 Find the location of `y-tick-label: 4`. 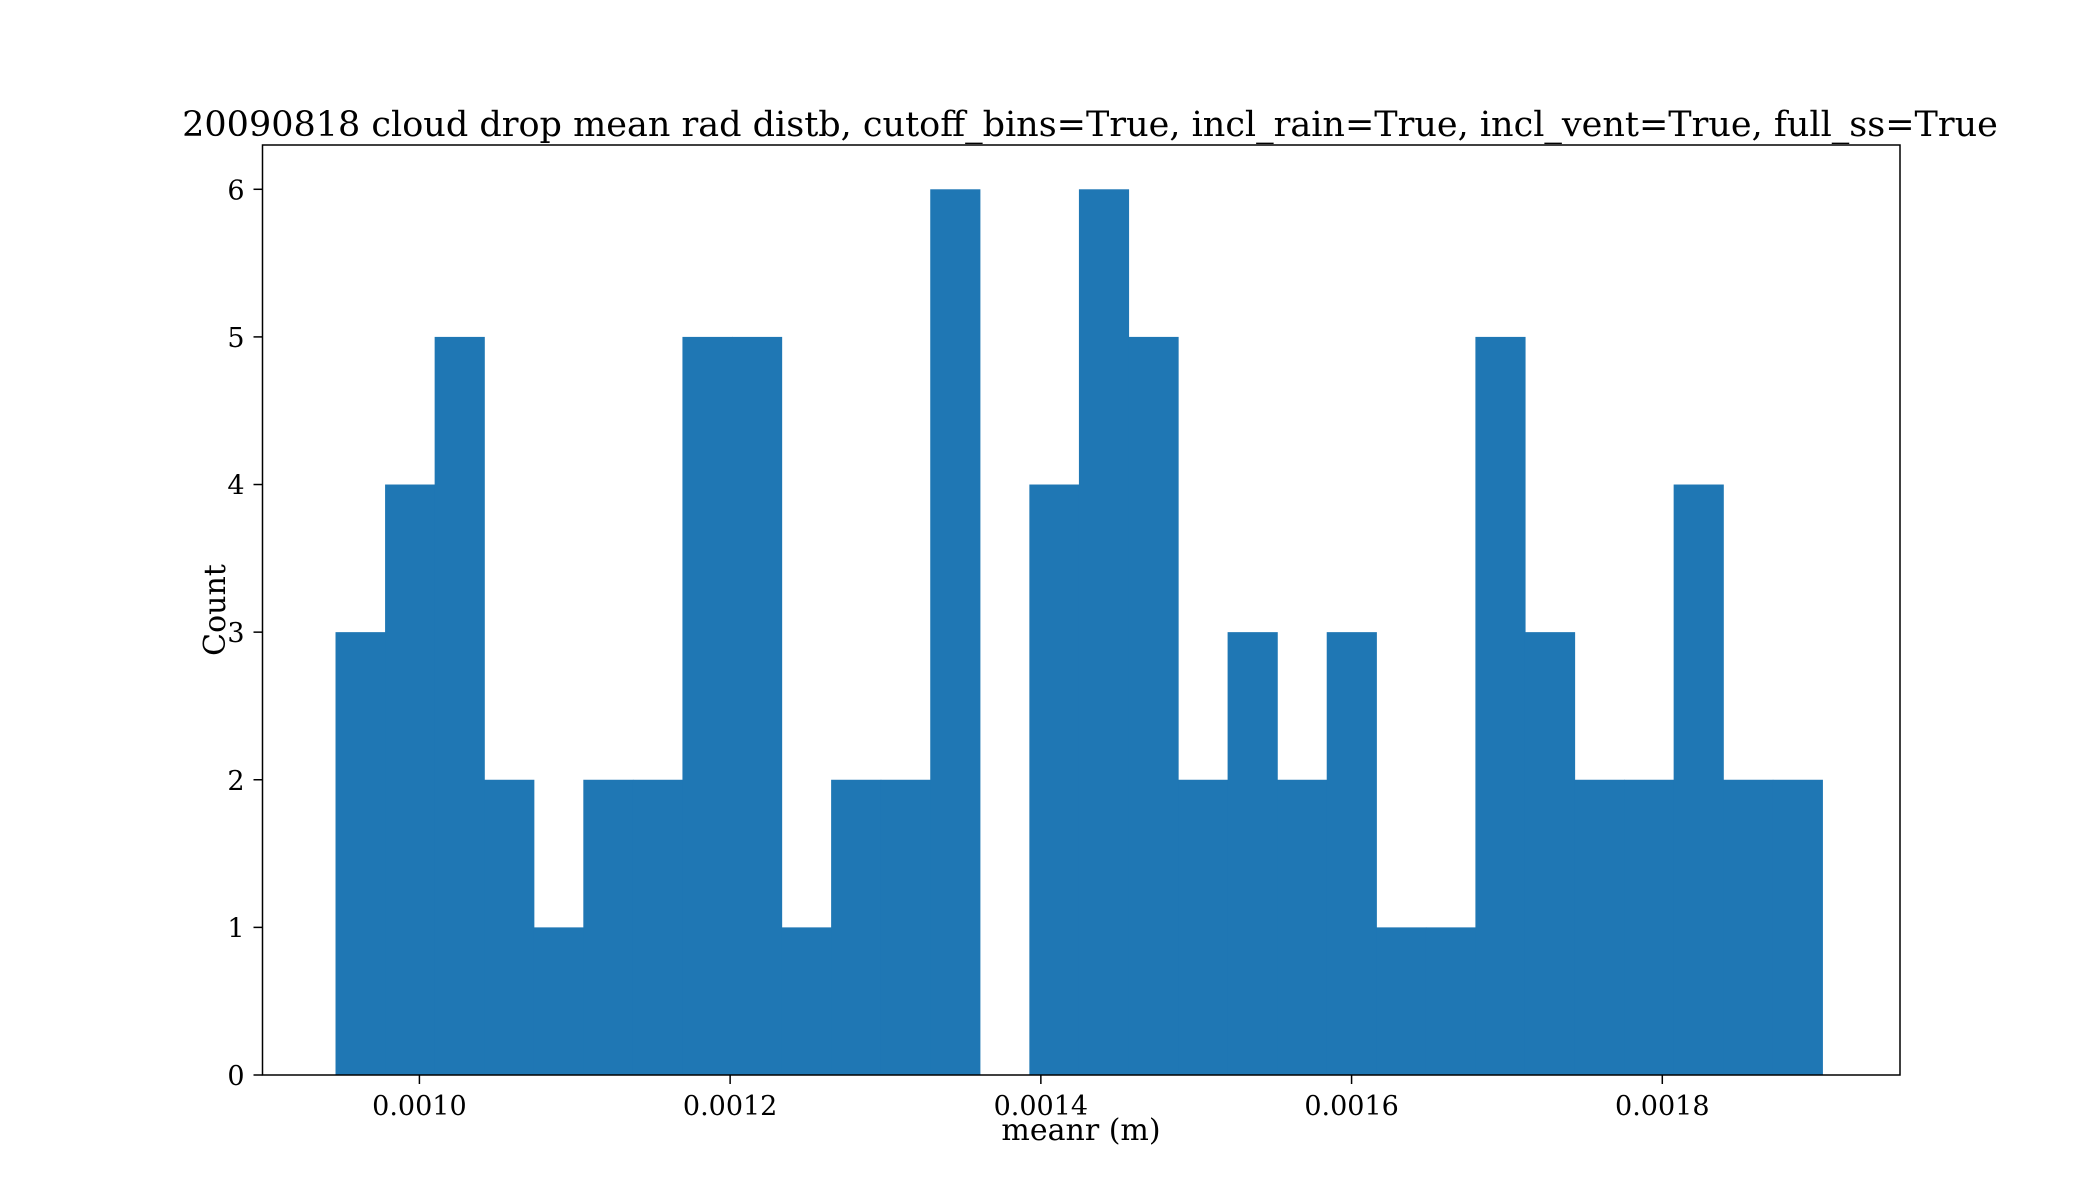

y-tick-label: 4 is located at coordinates (235, 486).